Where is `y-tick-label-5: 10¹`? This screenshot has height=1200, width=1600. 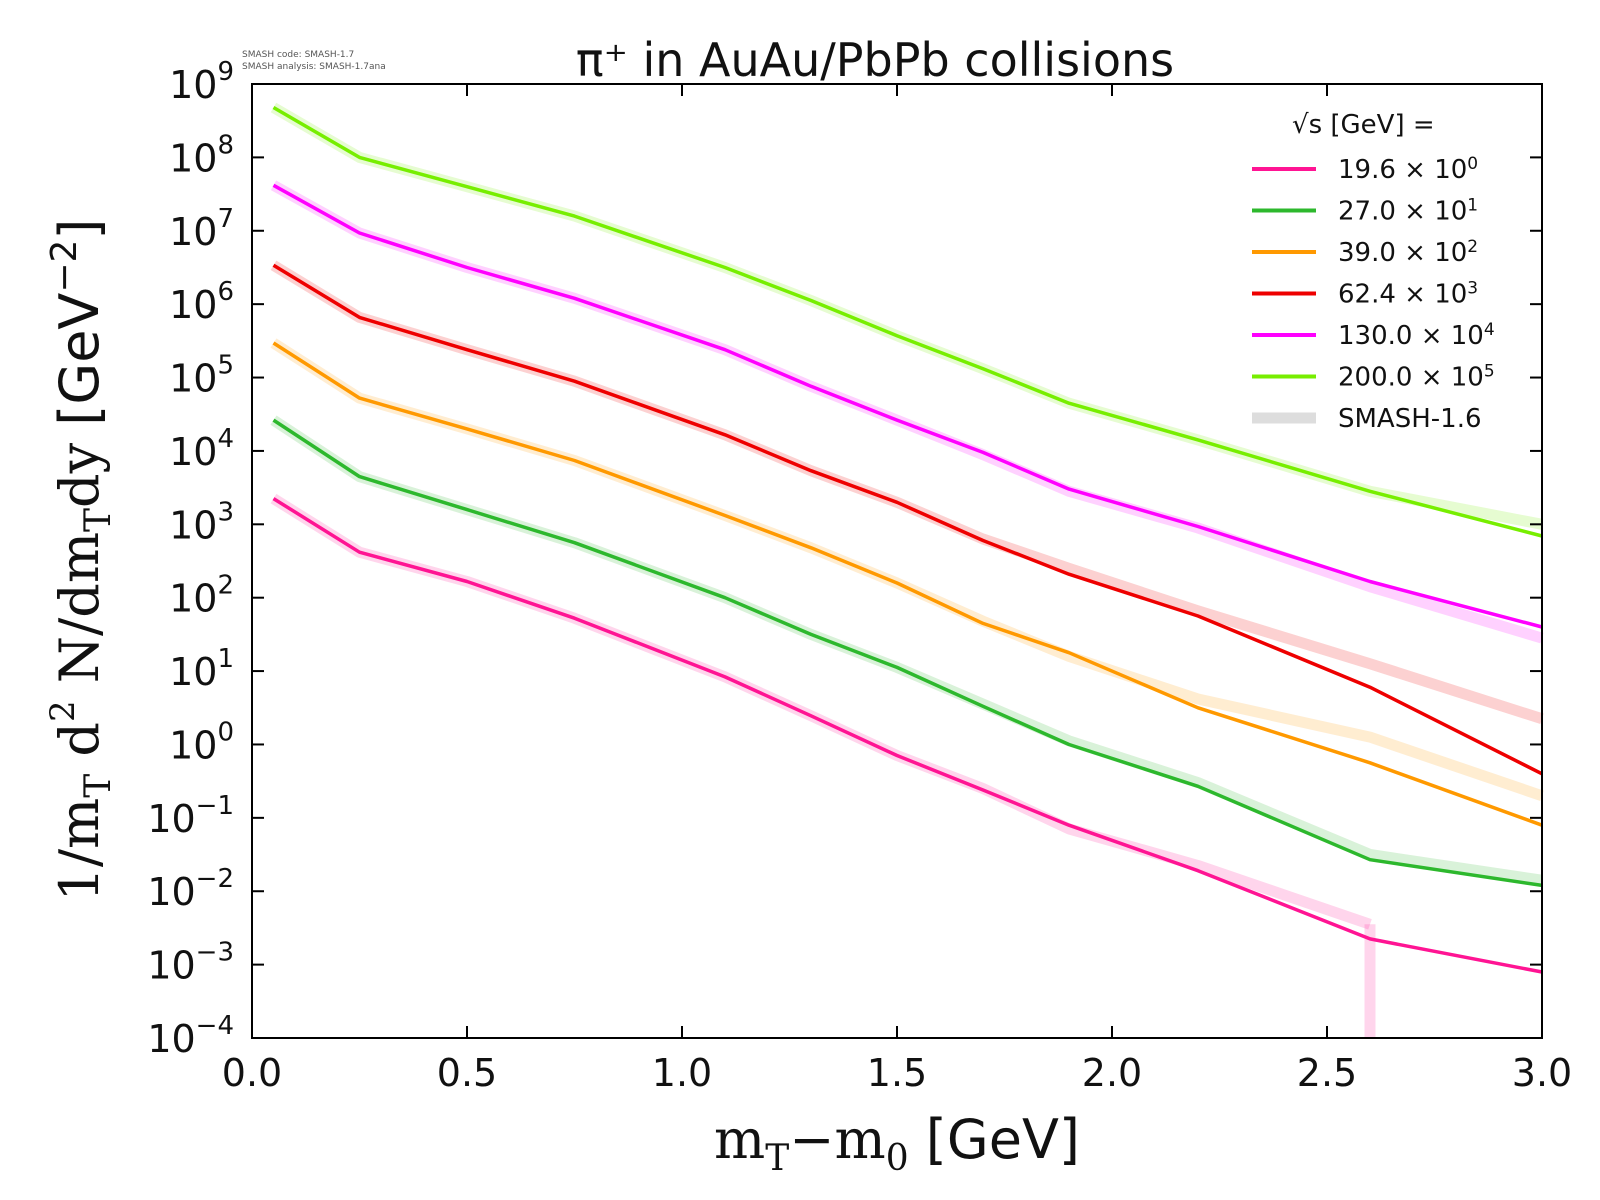
y-tick-label-5: 10¹ is located at coordinates (201, 669).